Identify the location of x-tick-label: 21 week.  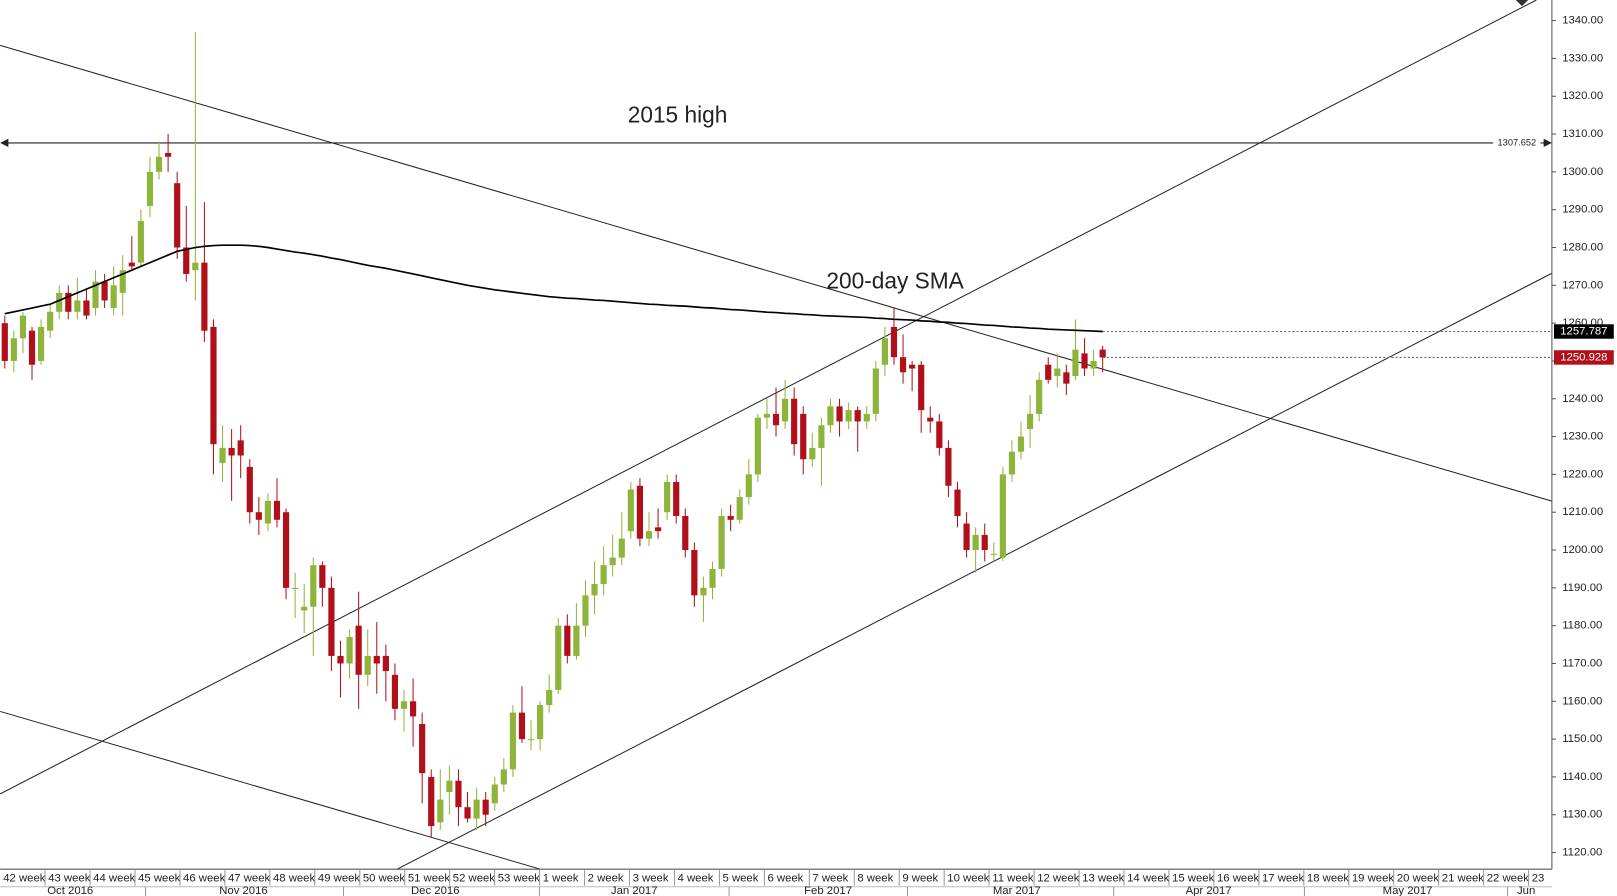
(1463, 878).